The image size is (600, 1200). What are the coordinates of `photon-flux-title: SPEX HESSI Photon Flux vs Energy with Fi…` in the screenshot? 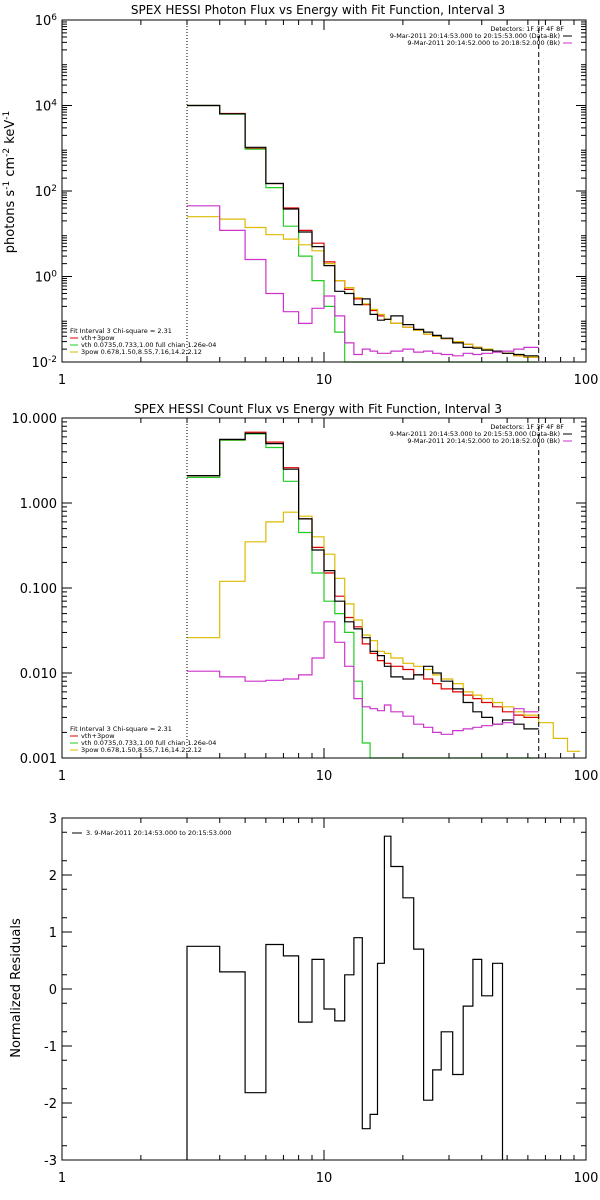 It's located at (318, 10).